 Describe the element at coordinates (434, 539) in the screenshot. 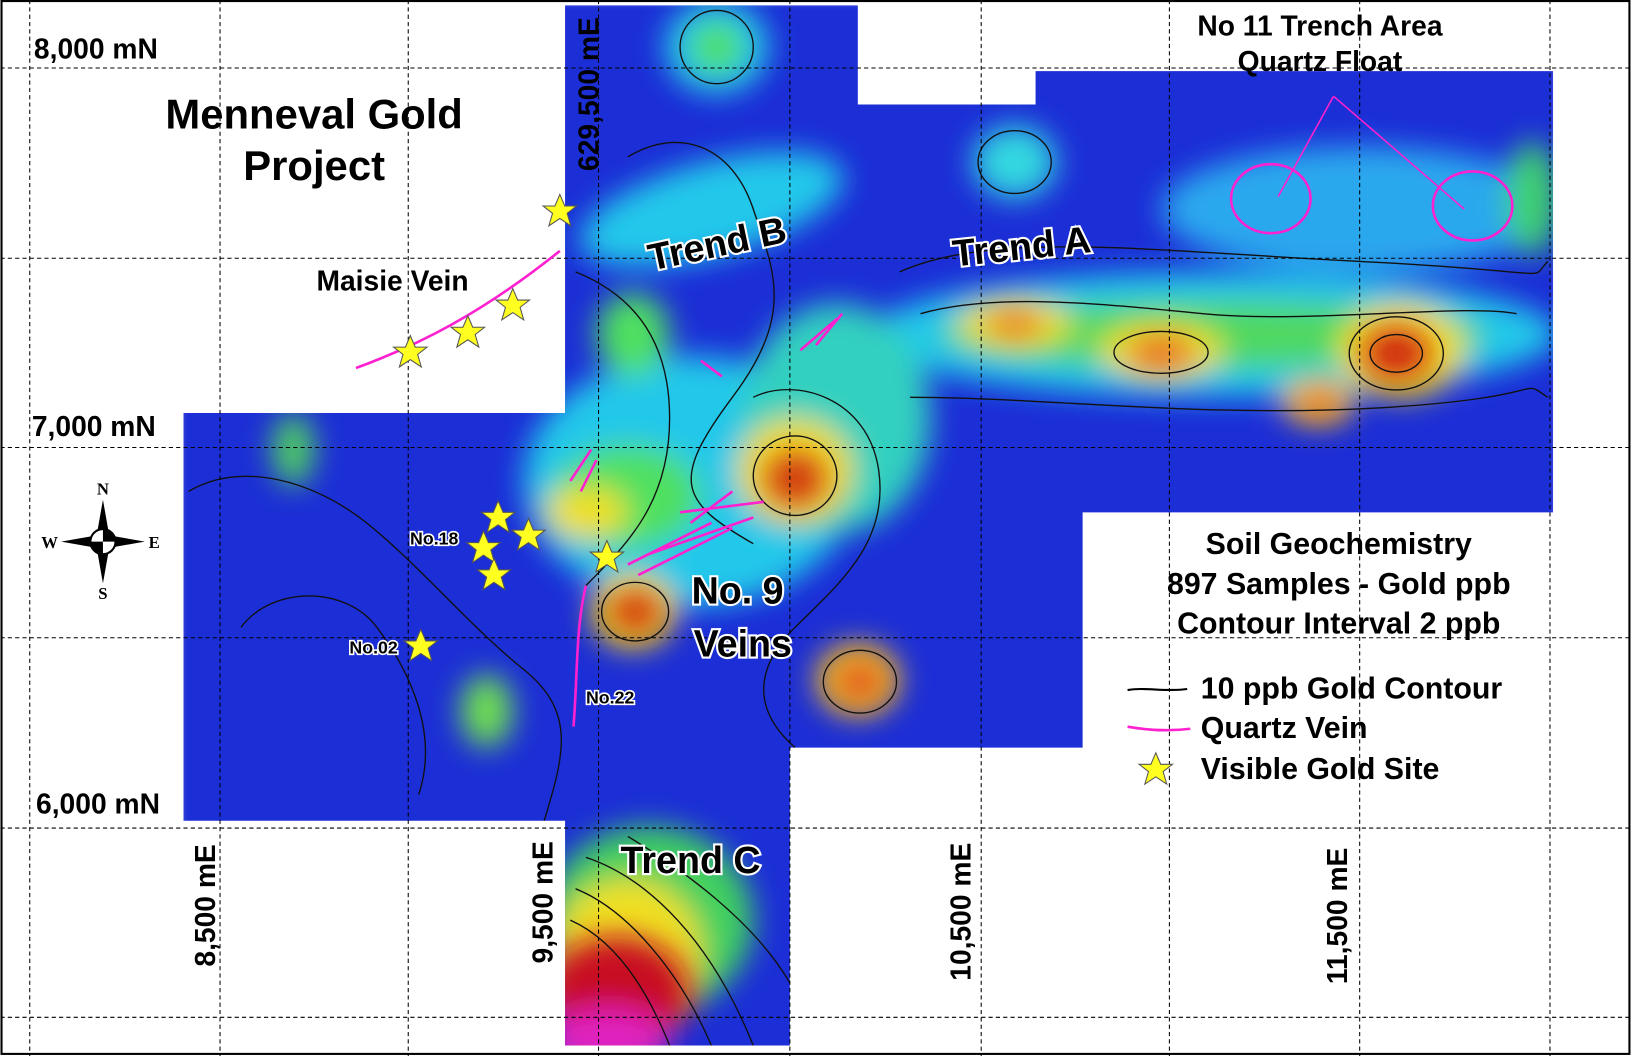

I see `site-label: No.18` at that location.